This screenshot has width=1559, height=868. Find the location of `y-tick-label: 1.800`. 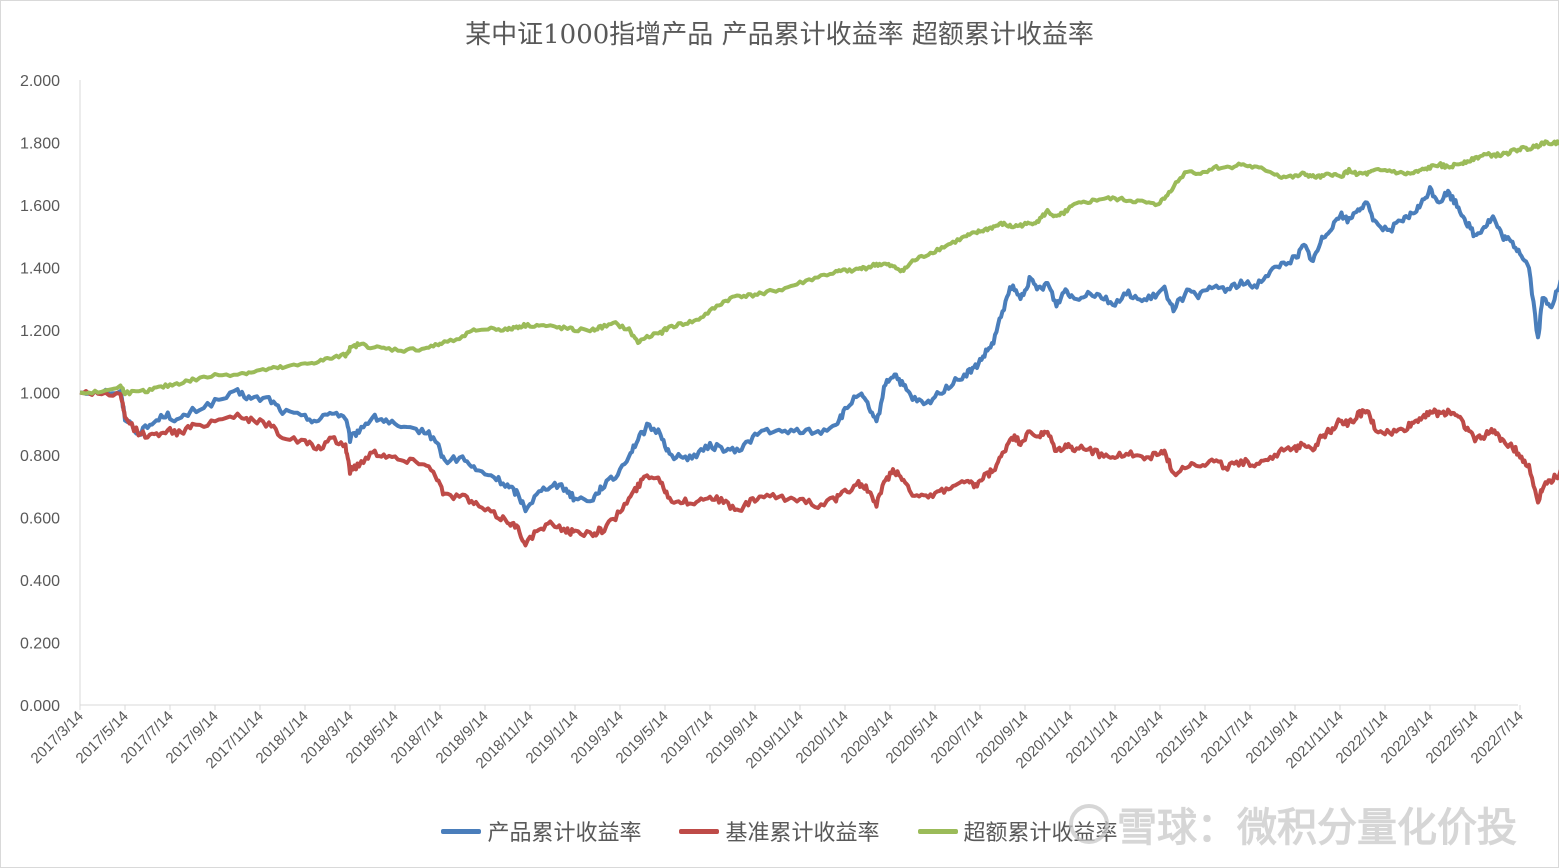

y-tick-label: 1.800 is located at coordinates (40, 144).